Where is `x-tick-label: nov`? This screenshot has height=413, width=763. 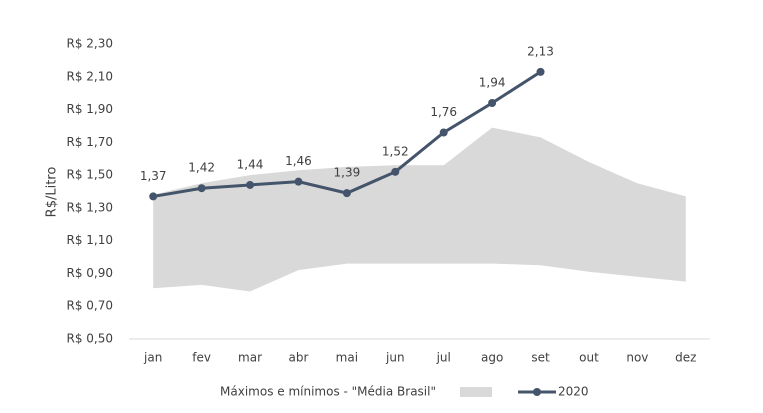 x-tick-label: nov is located at coordinates (637, 358).